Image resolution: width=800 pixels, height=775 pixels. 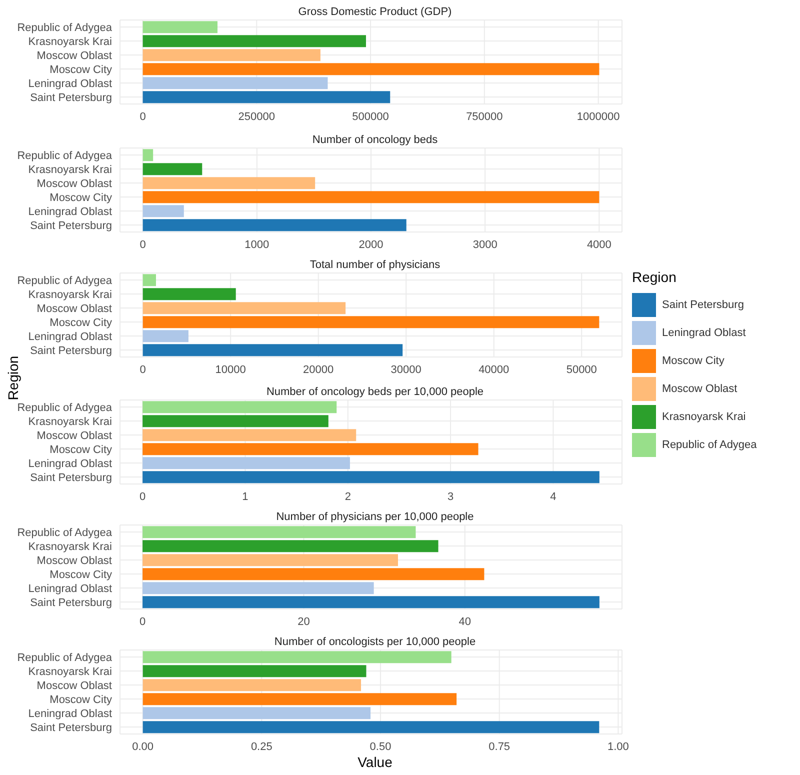 I want to click on x-tick-label: 3000, so click(x=485, y=244).